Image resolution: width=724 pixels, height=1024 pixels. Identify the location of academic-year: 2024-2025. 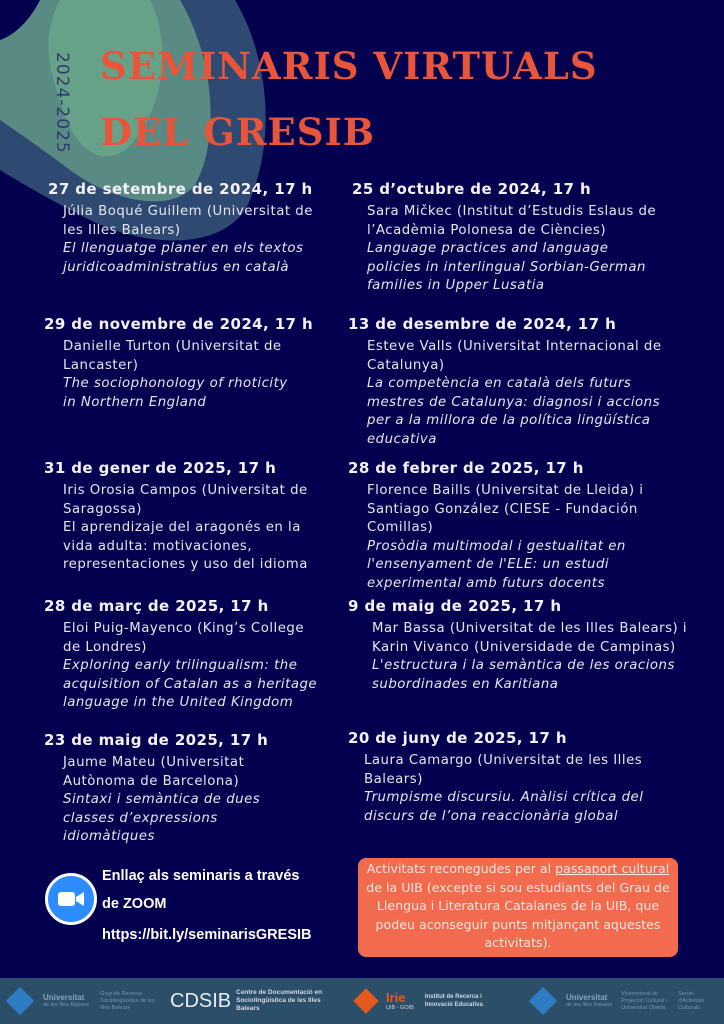
(62, 103).